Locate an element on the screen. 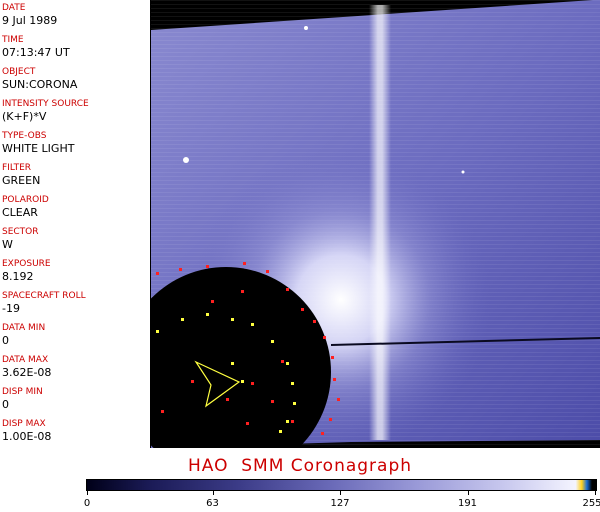 The image size is (600, 512). metadata-entry: DISP MAX 1.00E-08 is located at coordinates (26, 431).